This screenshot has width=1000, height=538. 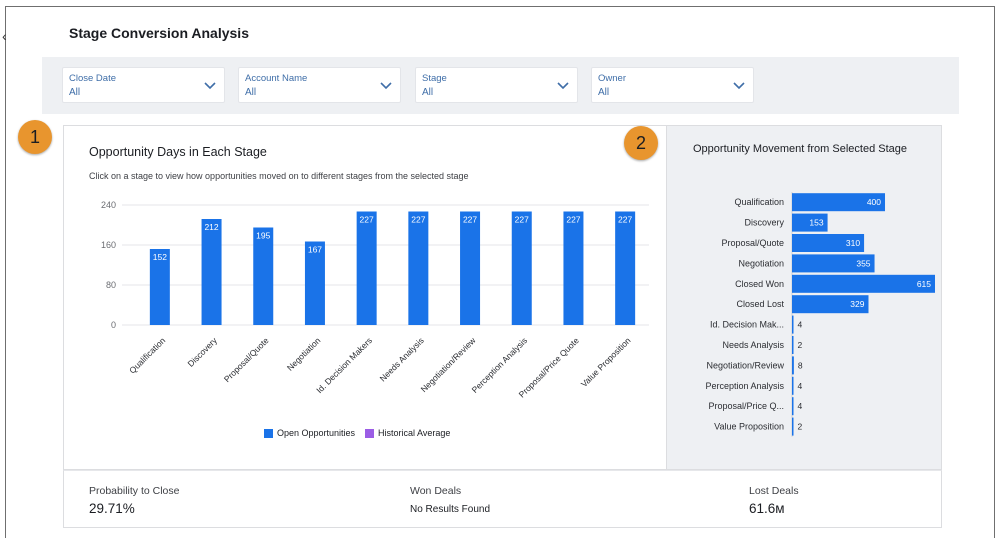 I want to click on filter-label: Stage, so click(x=434, y=78).